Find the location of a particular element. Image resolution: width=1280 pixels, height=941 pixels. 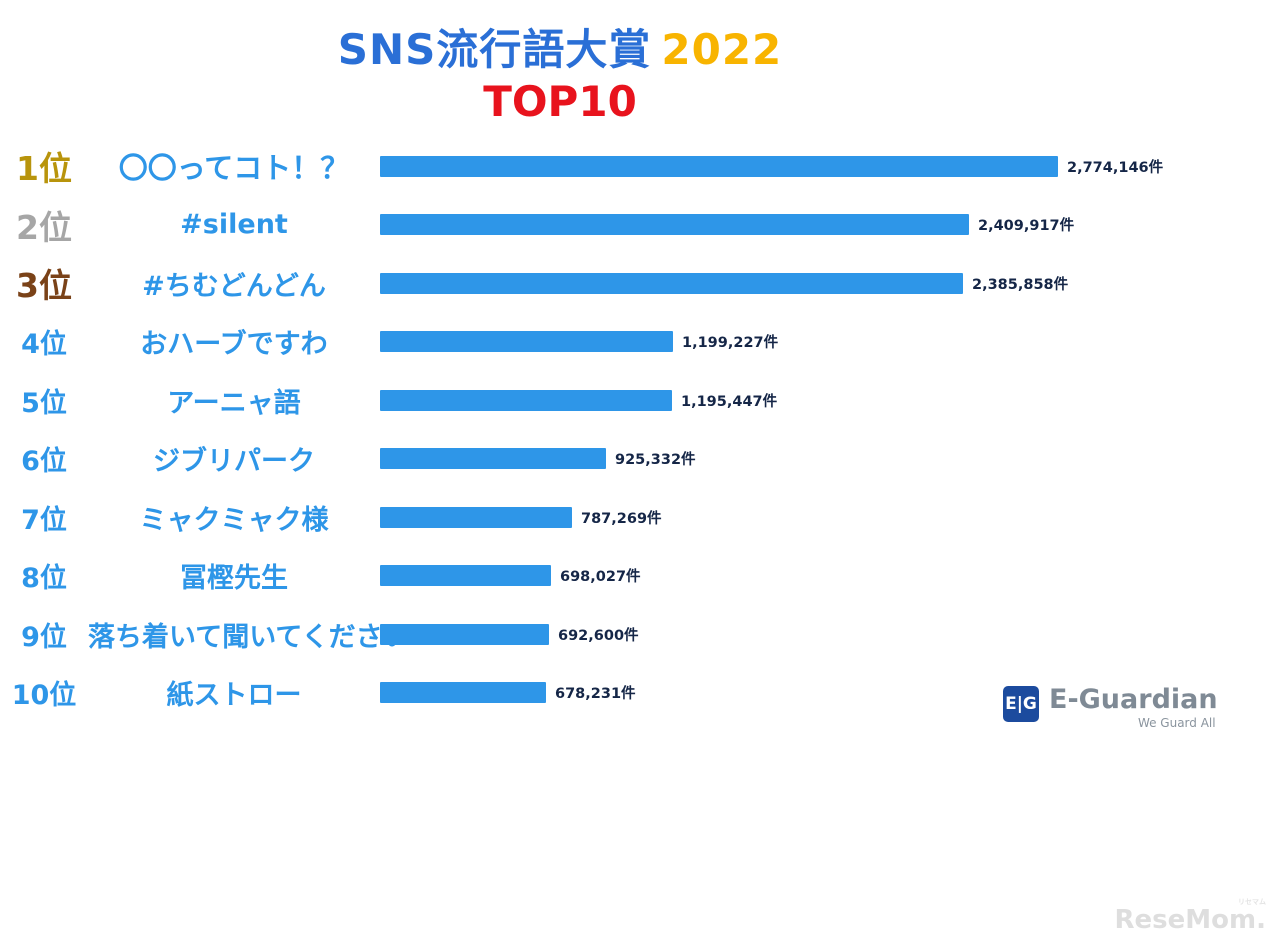

value-label: 2,409,917件 is located at coordinates (1026, 226).